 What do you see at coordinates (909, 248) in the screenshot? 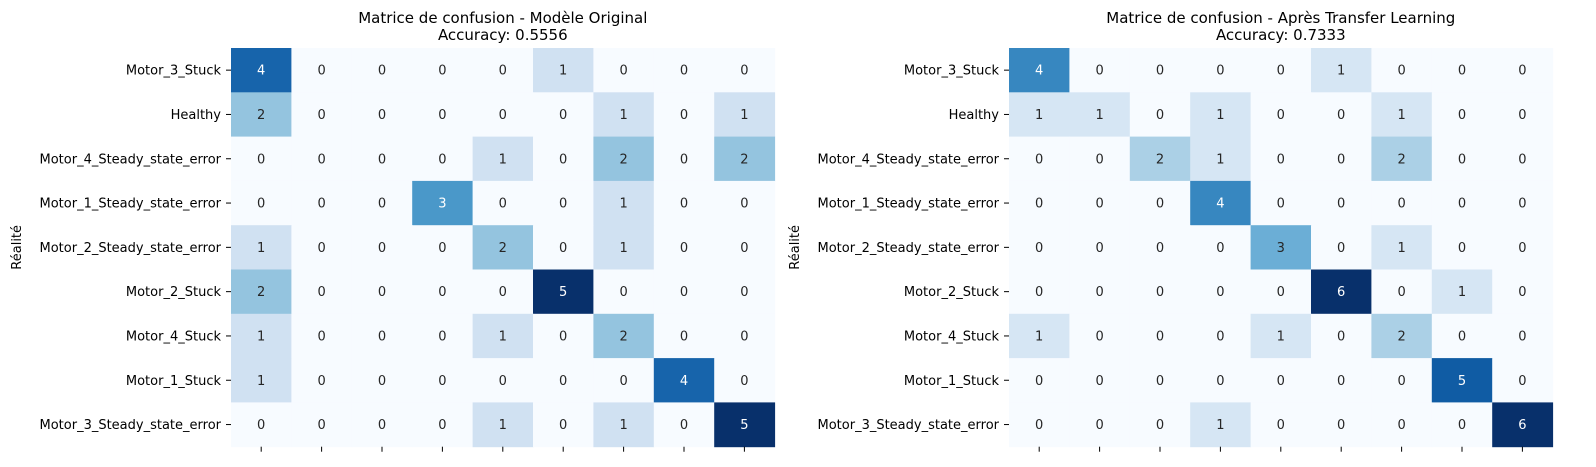
I see `y-tick-label: Motor_2_Steady_state_error` at bounding box center [909, 248].